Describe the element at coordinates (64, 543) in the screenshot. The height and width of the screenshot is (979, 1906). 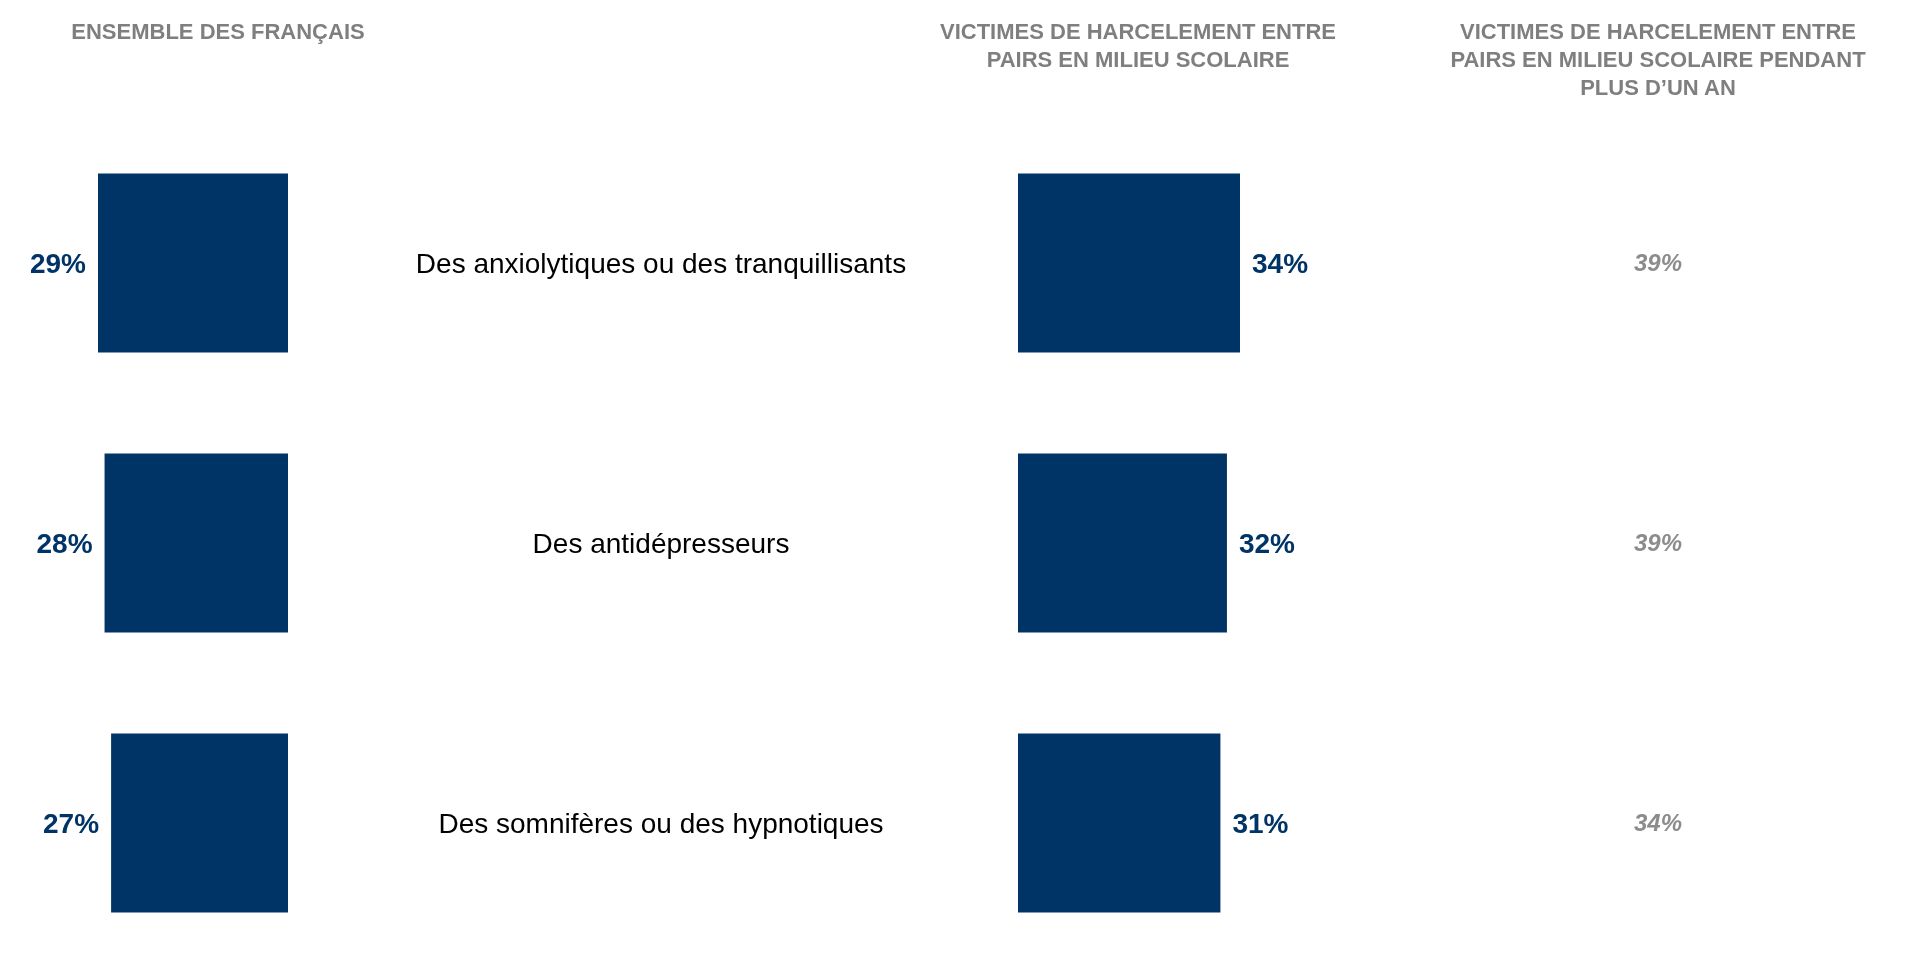
I see `data-label: 28%` at that location.